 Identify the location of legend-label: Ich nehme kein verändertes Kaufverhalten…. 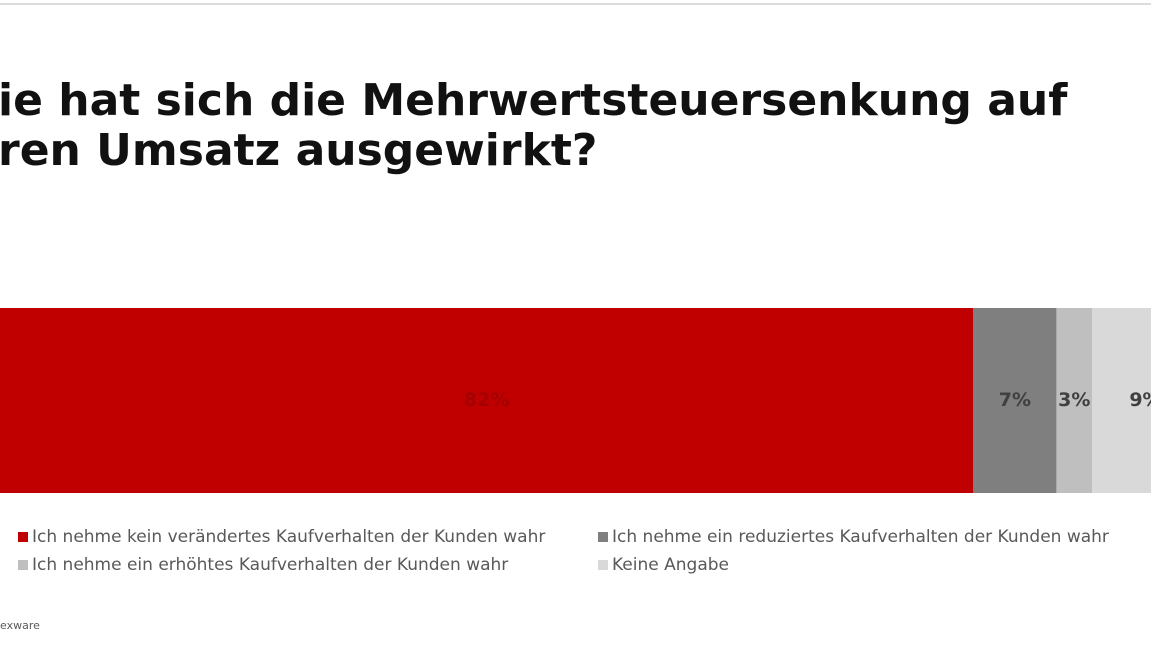
(288, 537).